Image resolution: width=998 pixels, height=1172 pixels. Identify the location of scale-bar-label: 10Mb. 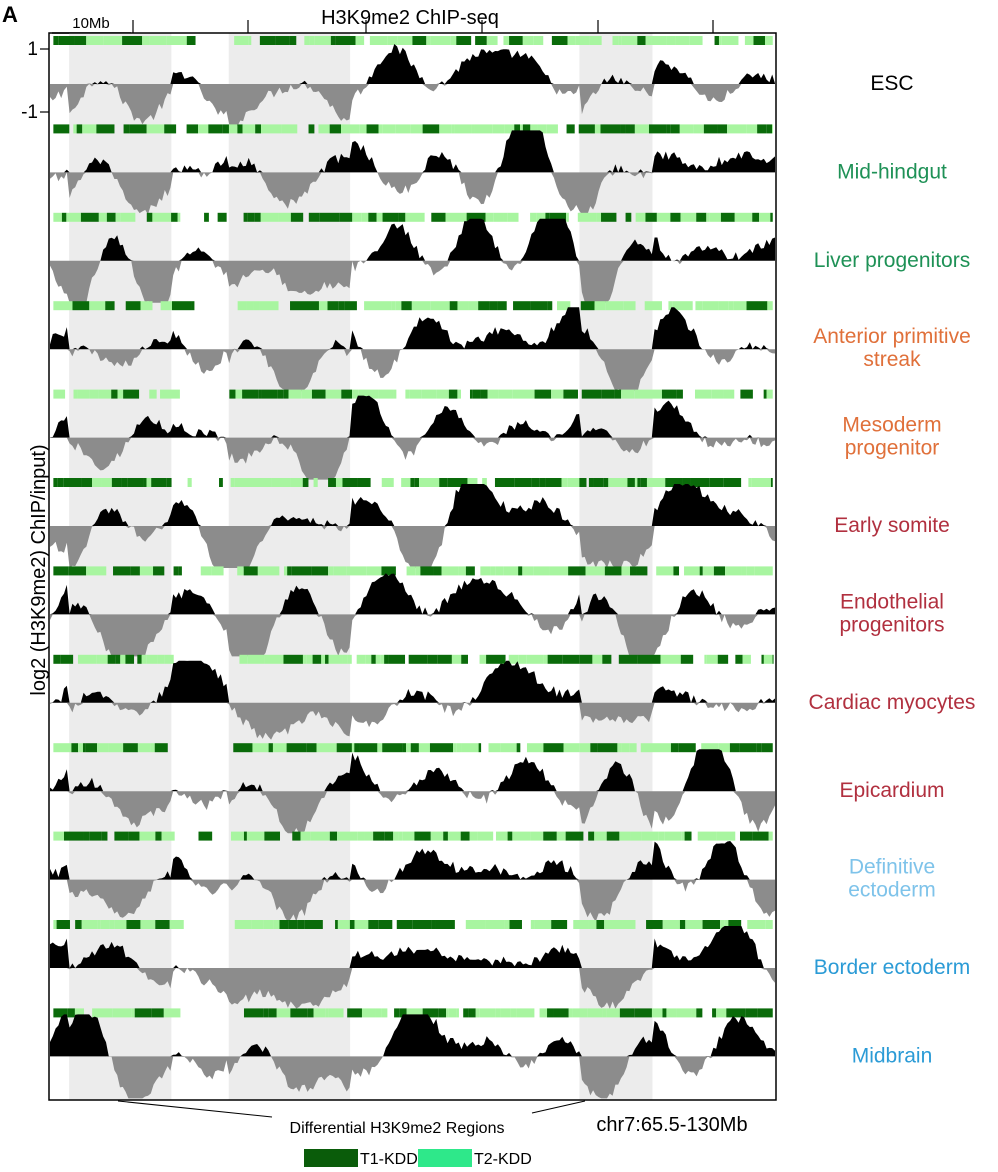
(91, 23).